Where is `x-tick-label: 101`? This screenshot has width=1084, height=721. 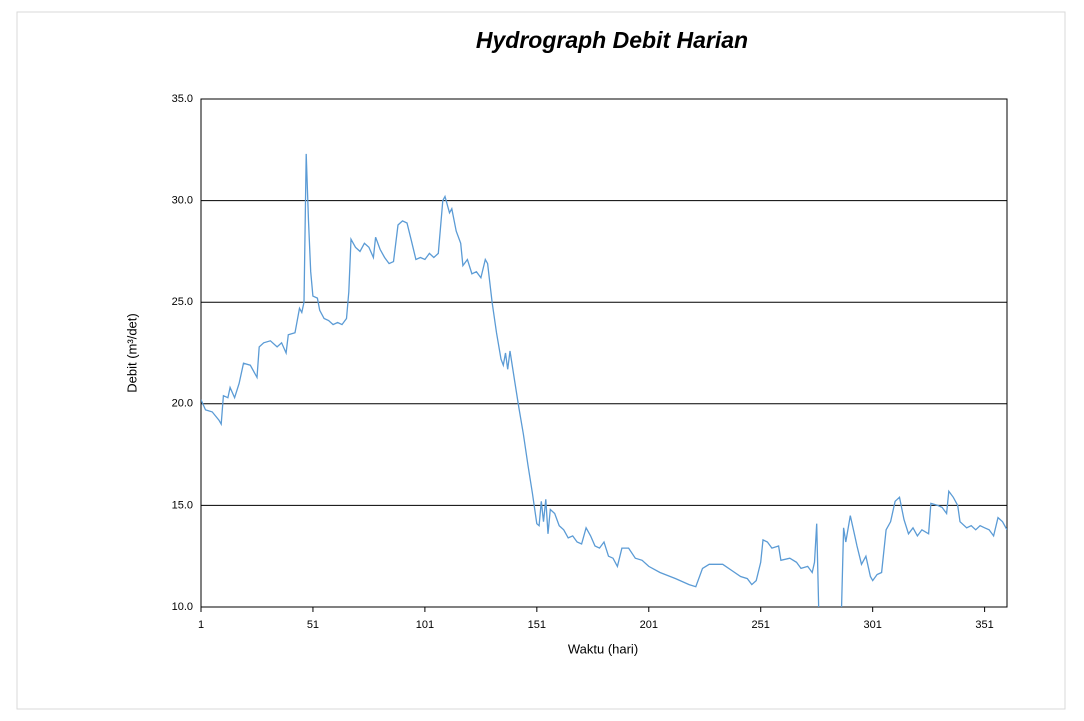 x-tick-label: 101 is located at coordinates (425, 625).